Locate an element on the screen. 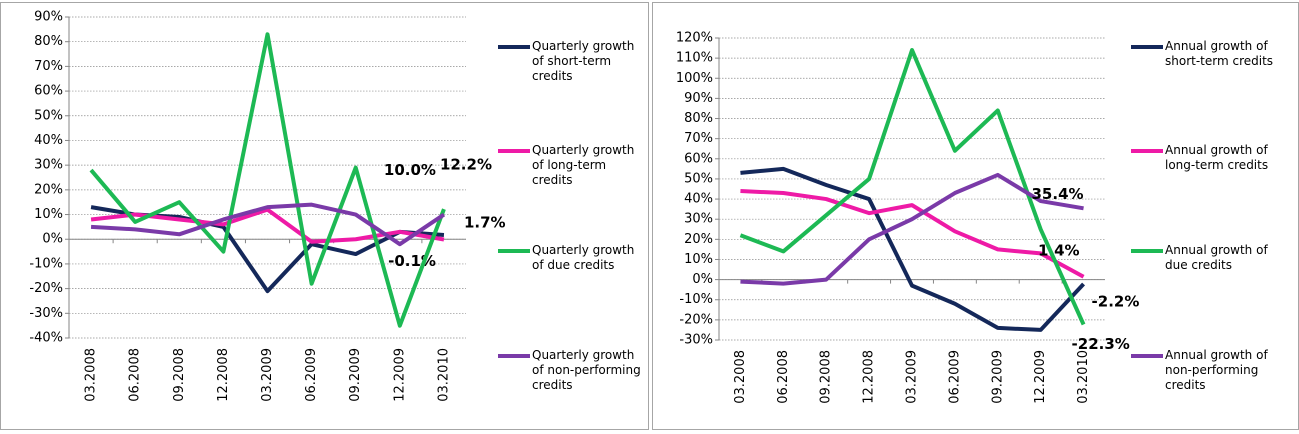 Image resolution: width=1299 pixels, height=434 pixels. data-label: 35.4% is located at coordinates (1058, 194).